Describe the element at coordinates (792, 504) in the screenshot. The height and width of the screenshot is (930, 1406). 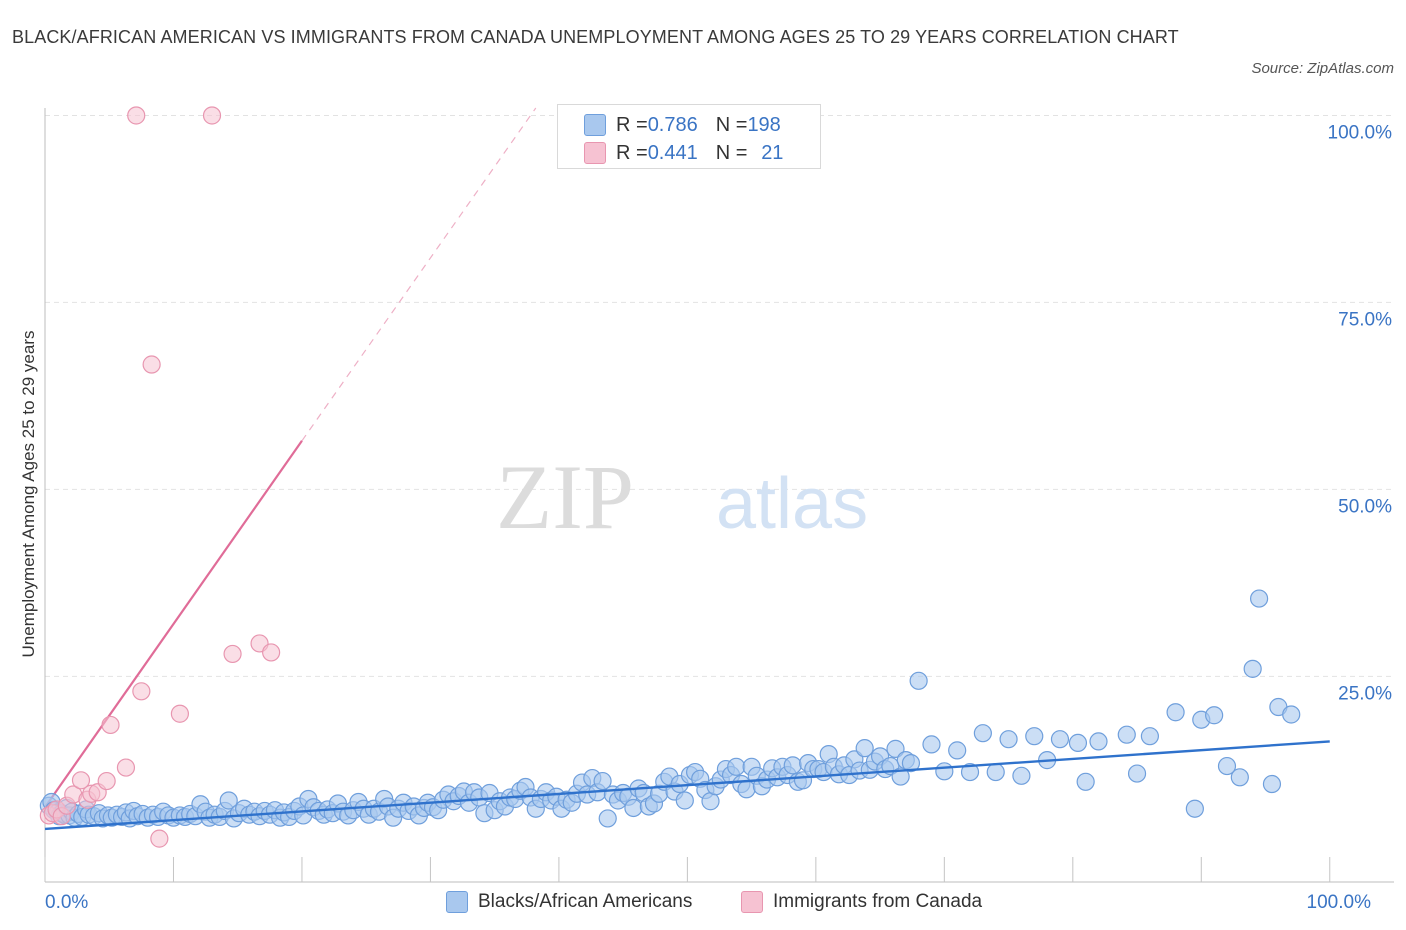
I see `watermark-atlas: atlas` at that location.